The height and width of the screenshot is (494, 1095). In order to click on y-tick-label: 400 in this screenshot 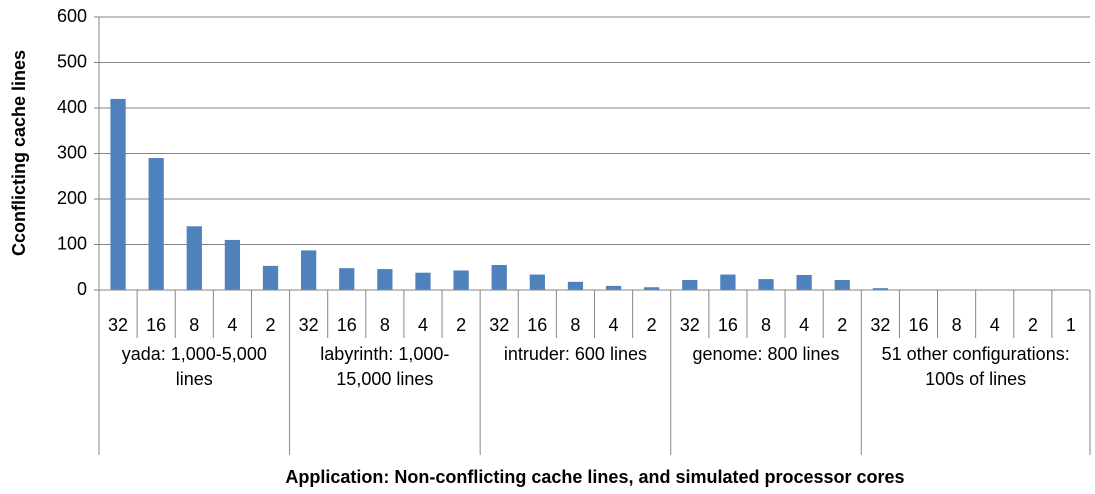, I will do `click(72, 107)`.